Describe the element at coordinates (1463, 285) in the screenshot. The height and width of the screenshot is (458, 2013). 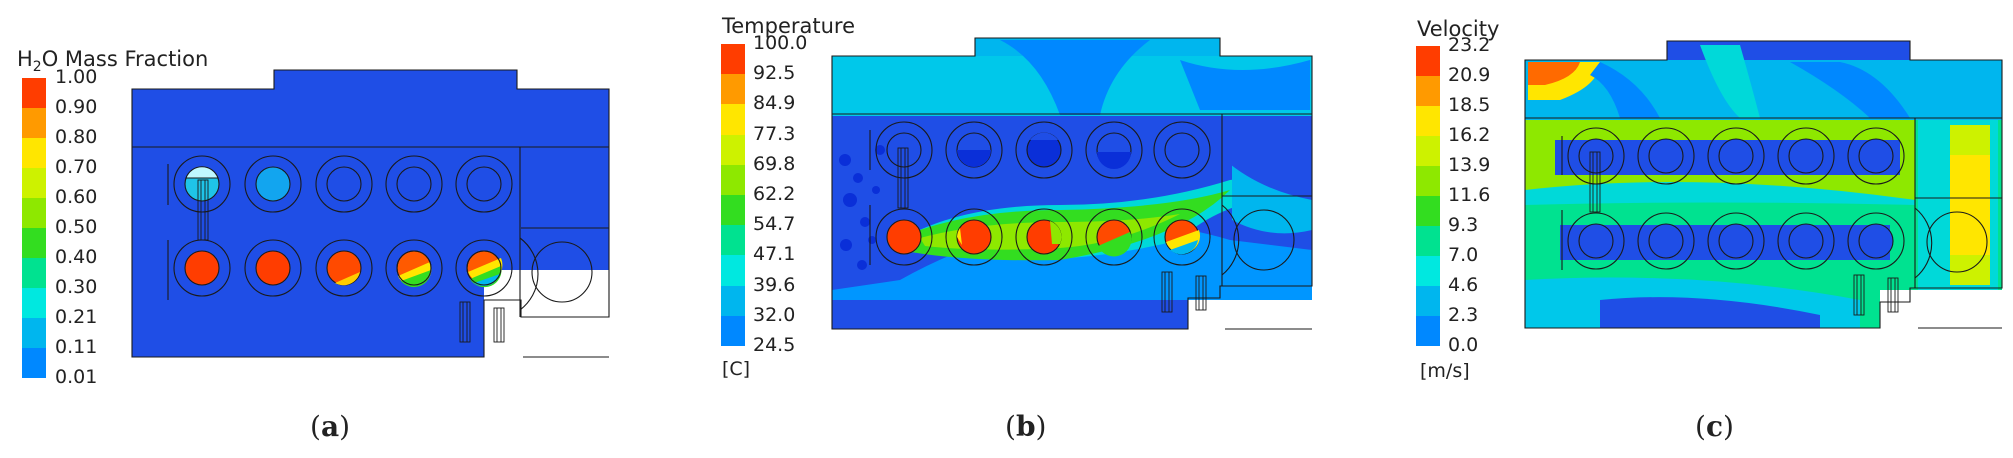
I see `legend-tick-label: 4.6` at that location.